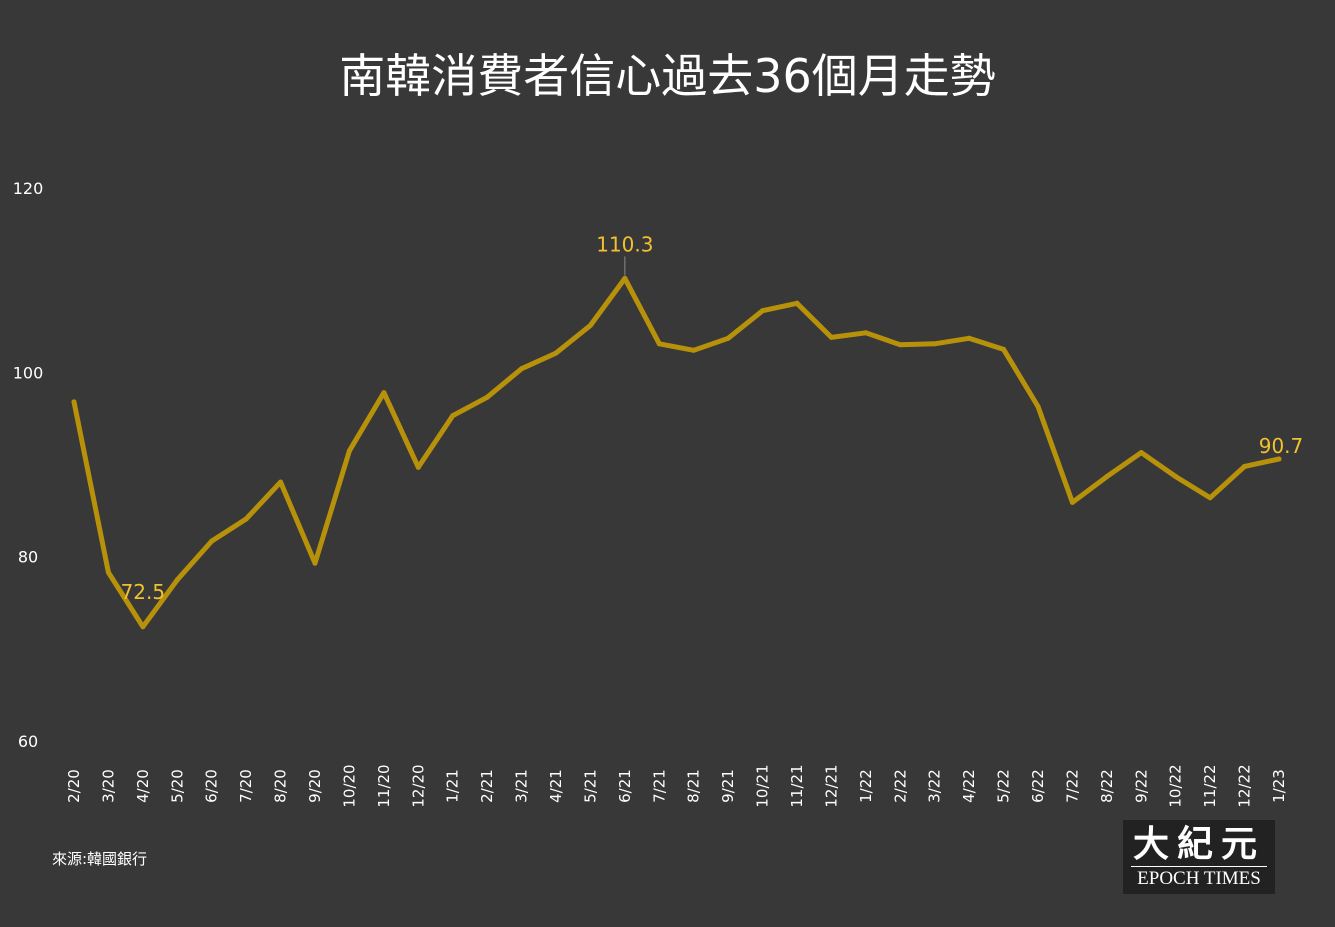 The height and width of the screenshot is (927, 1335). What do you see at coordinates (1210, 785) in the screenshot?
I see `x-tick-label: 11/22` at bounding box center [1210, 785].